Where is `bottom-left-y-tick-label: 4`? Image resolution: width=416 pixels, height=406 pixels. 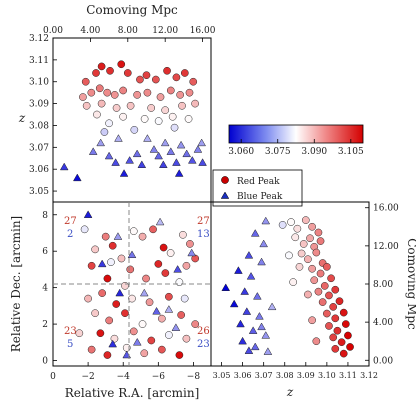
bottom-left-y-tick-label: 4 is located at coordinates (45, 289).